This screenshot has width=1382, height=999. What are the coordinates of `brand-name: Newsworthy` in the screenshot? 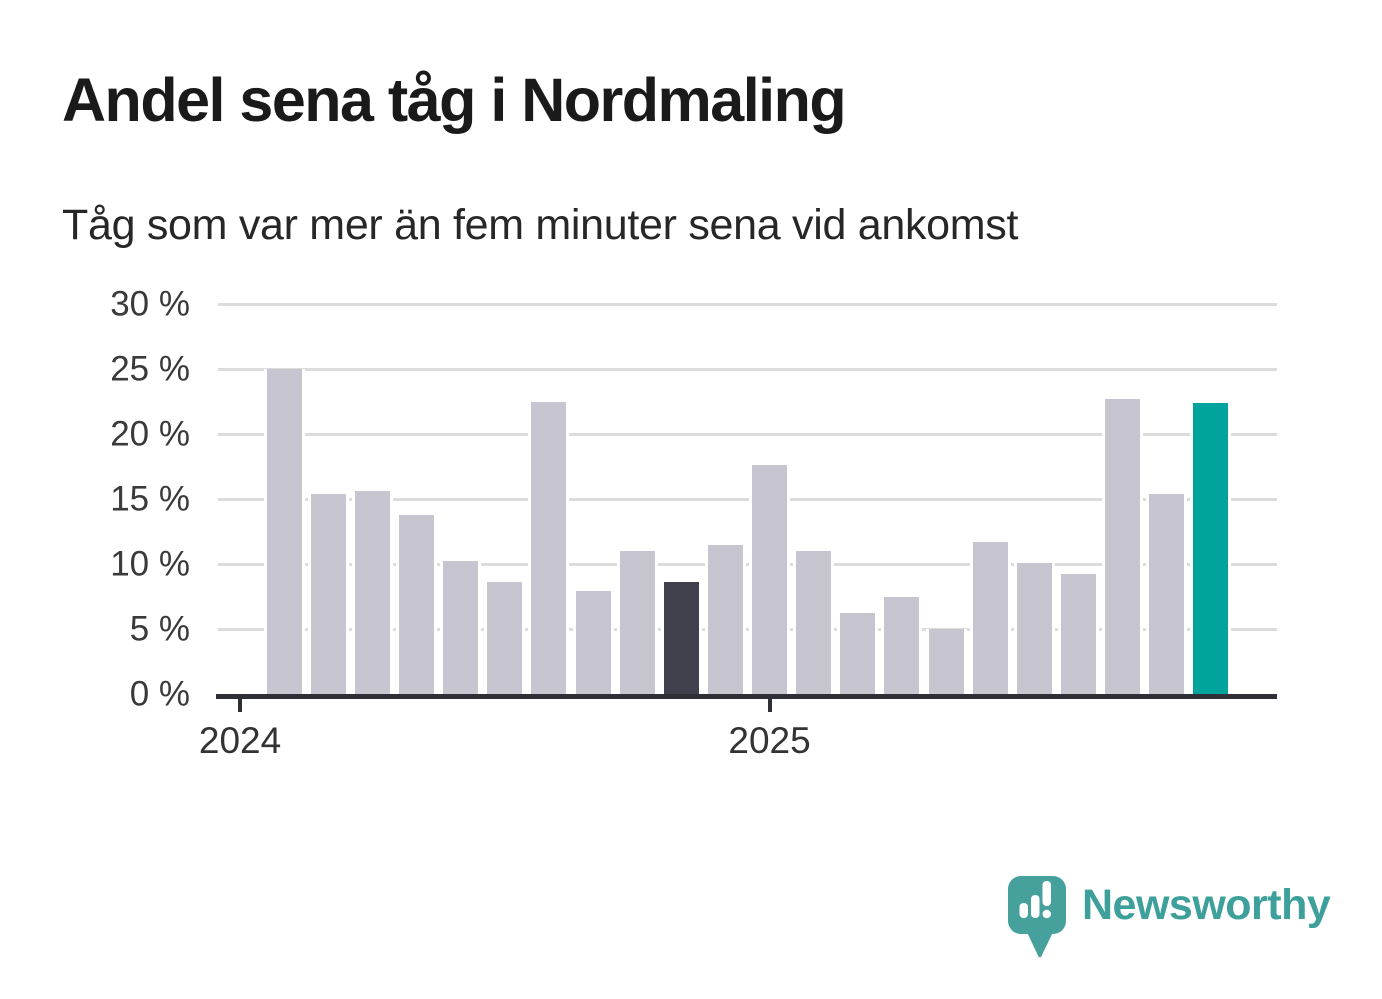 It's located at (1206, 905).